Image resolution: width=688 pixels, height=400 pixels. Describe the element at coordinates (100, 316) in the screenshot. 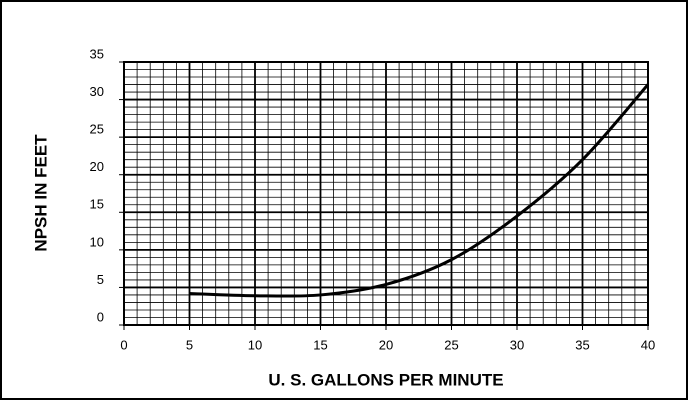

I see `y-tick-label: 0` at that location.